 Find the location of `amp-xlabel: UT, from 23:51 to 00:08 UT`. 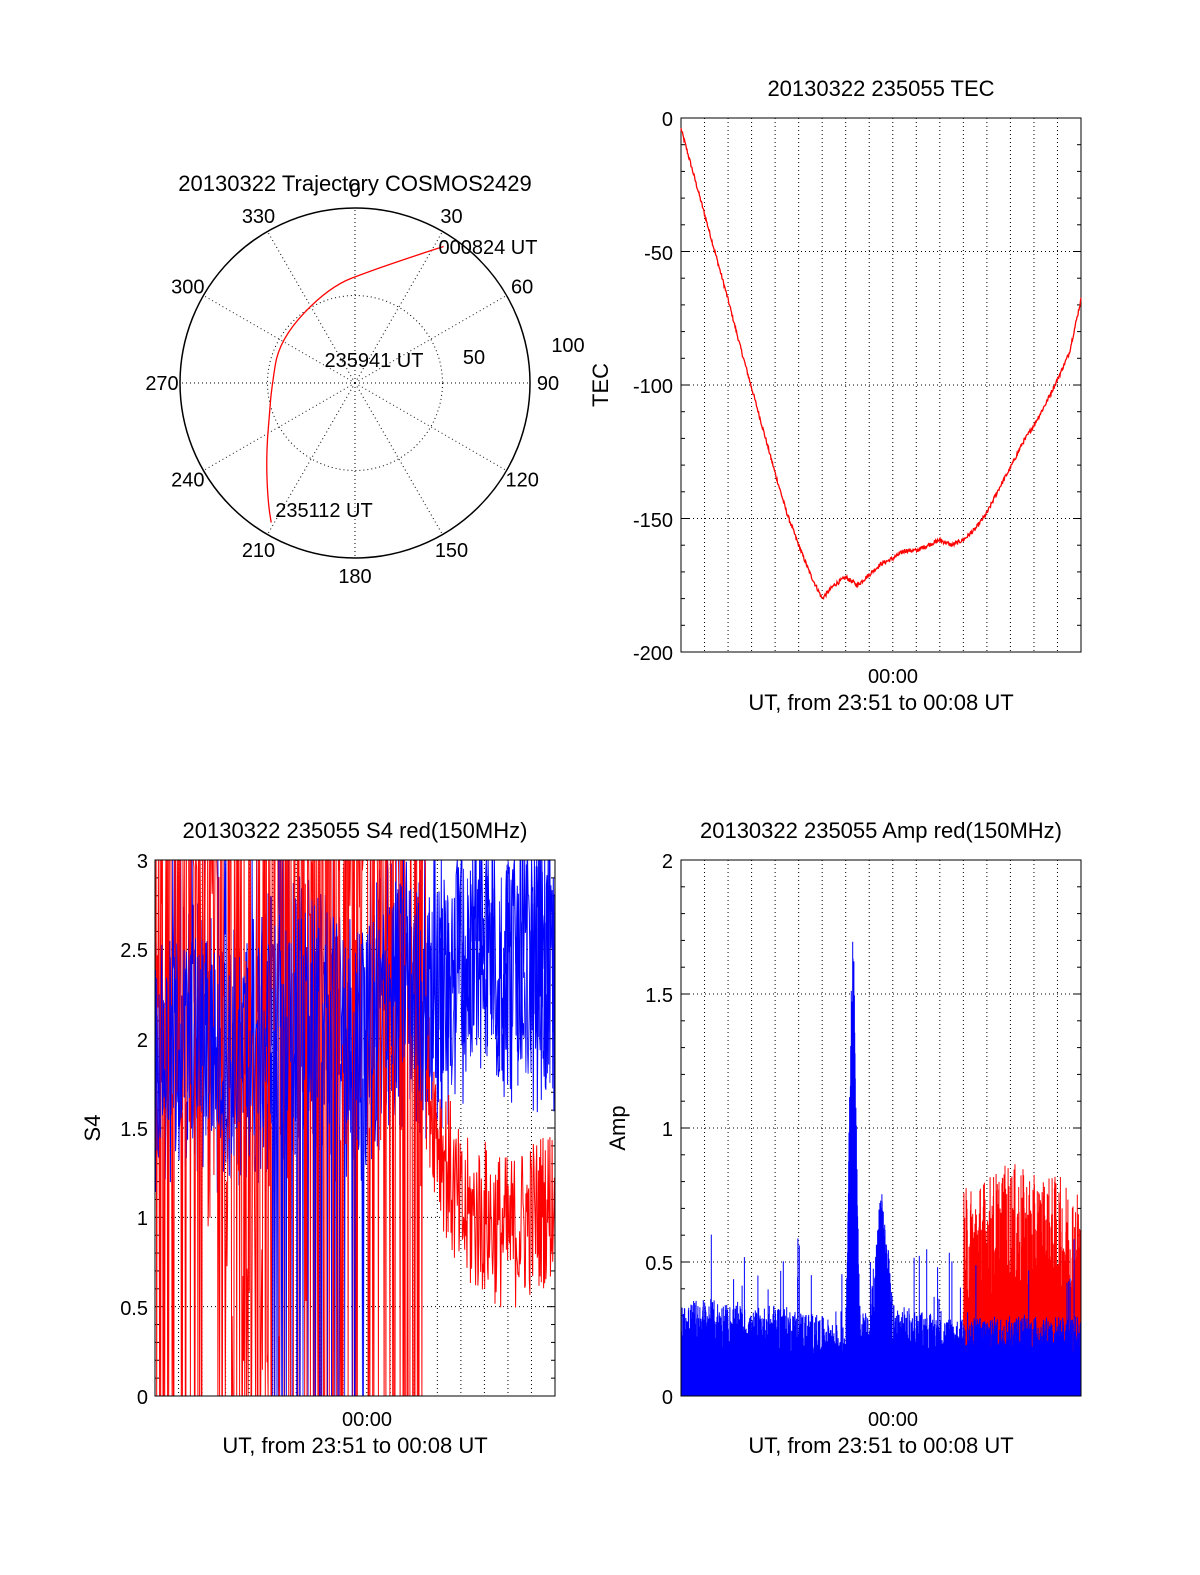

amp-xlabel: UT, from 23:51 to 00:08 UT is located at coordinates (880, 1445).